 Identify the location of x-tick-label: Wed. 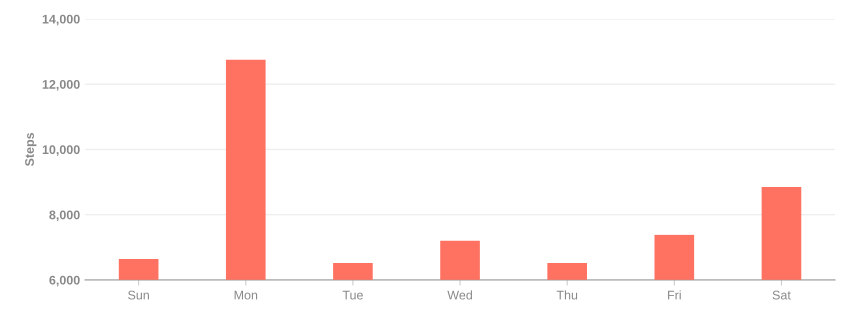
(459, 295).